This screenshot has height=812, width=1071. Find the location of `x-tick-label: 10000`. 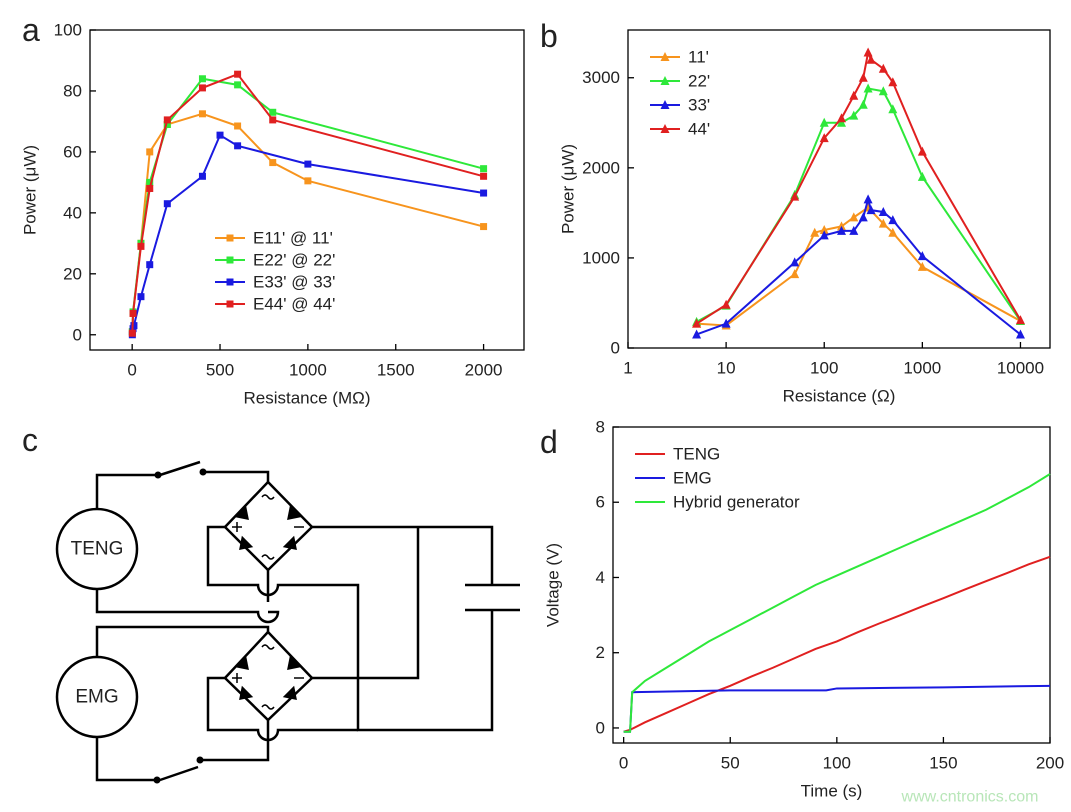

x-tick-label: 10000 is located at coordinates (1020, 368).